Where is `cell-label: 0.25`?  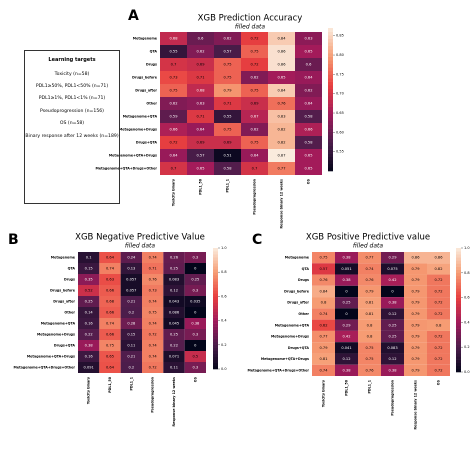 cell-label: 0.25 is located at coordinates (195, 280).